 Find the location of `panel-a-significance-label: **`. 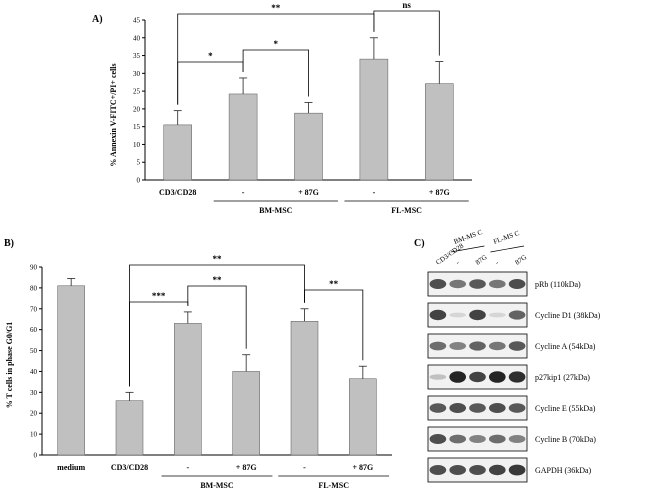

panel-a-significance-label: ** is located at coordinates (276, 8).